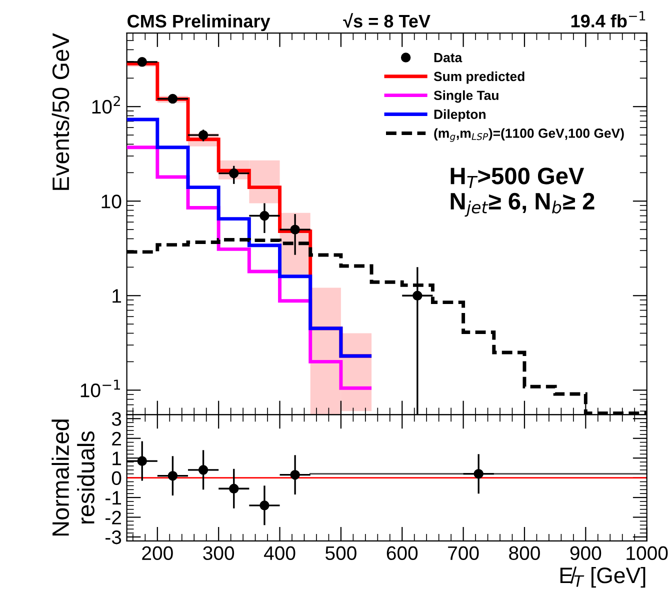 This screenshot has width=671, height=601. I want to click on y-tick-label: 10$^{−1}$, so click(100, 389).